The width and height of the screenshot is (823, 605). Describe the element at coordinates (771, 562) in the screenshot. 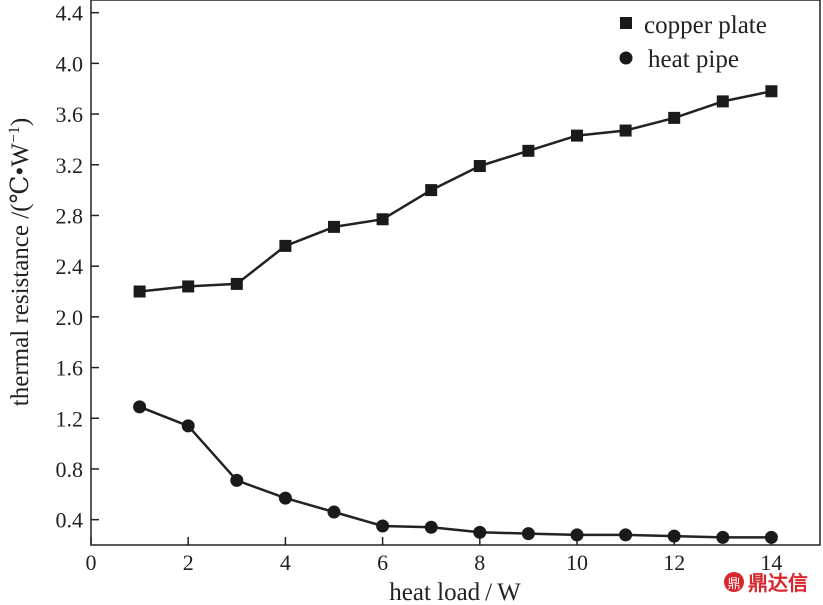

I see `x-tick-label: 14` at that location.